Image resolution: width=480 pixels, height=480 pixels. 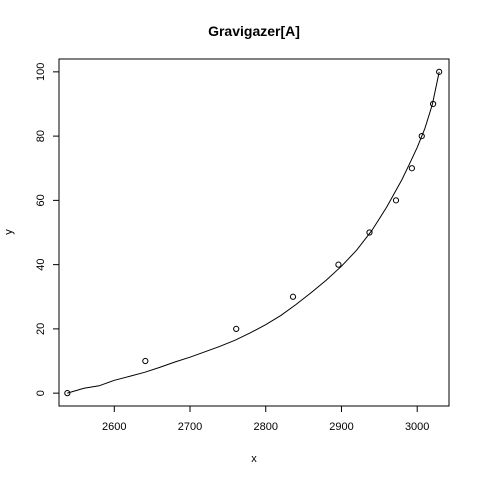 I want to click on x-tick-label: 2700, so click(x=190, y=427).